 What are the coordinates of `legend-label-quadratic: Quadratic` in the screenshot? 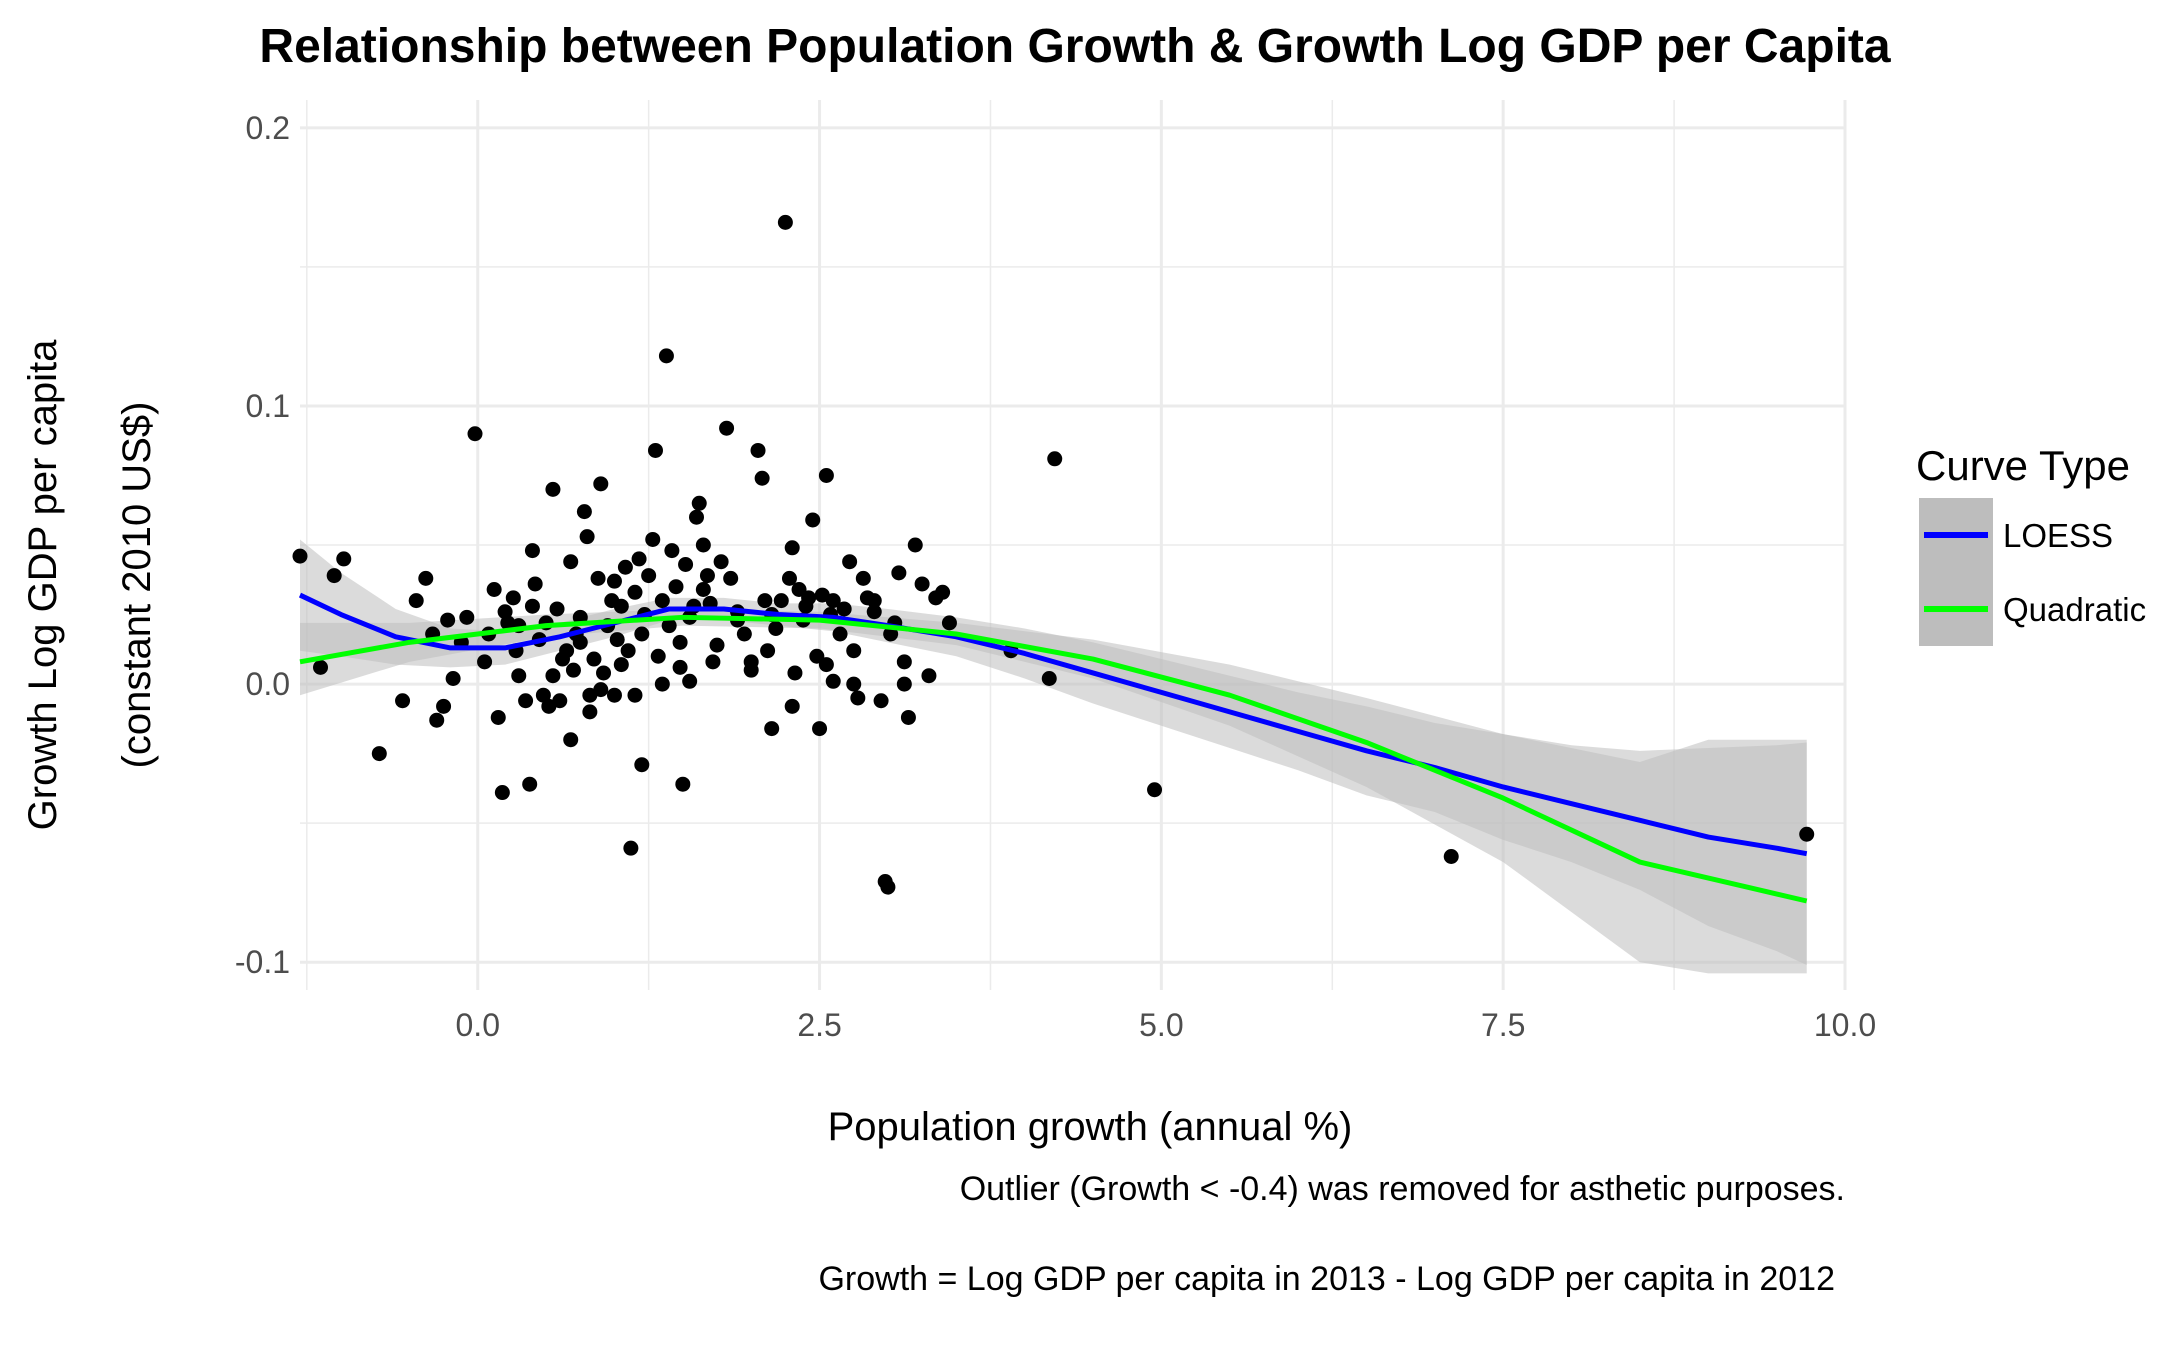 It's located at (2074, 609).